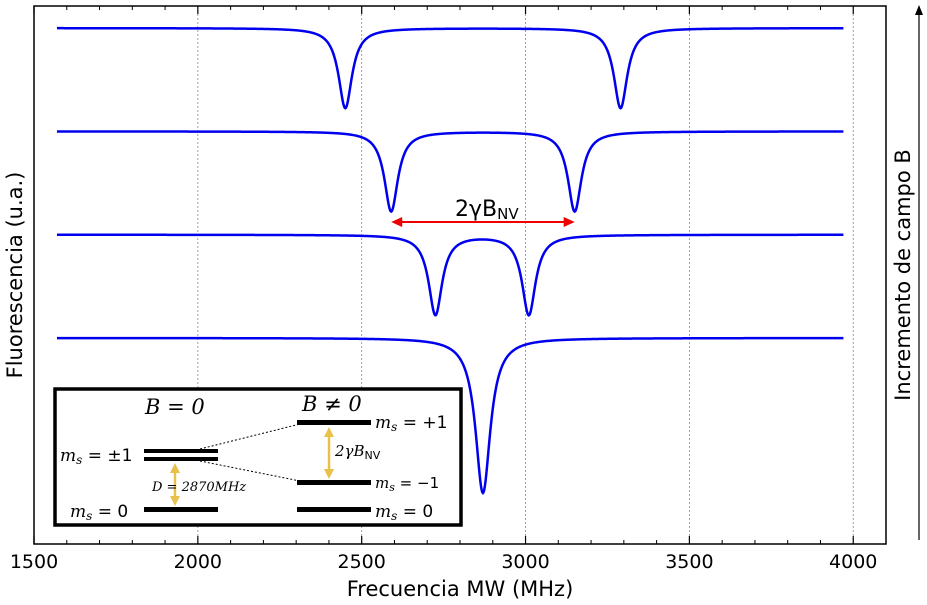  I want to click on label-ms-zero-left-m: m, so click(78, 512).